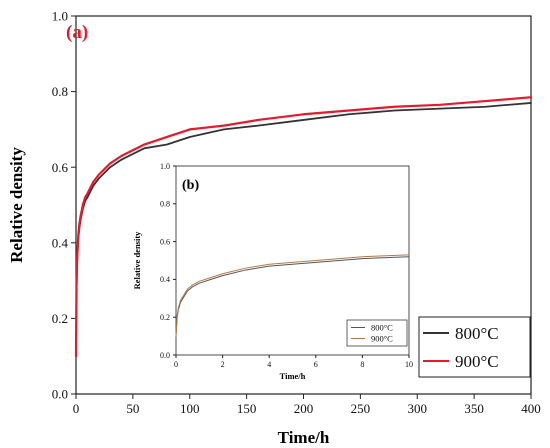 This screenshot has width=550, height=448. Describe the element at coordinates (362, 364) in the screenshot. I see `x-tick-label: 8` at that location.